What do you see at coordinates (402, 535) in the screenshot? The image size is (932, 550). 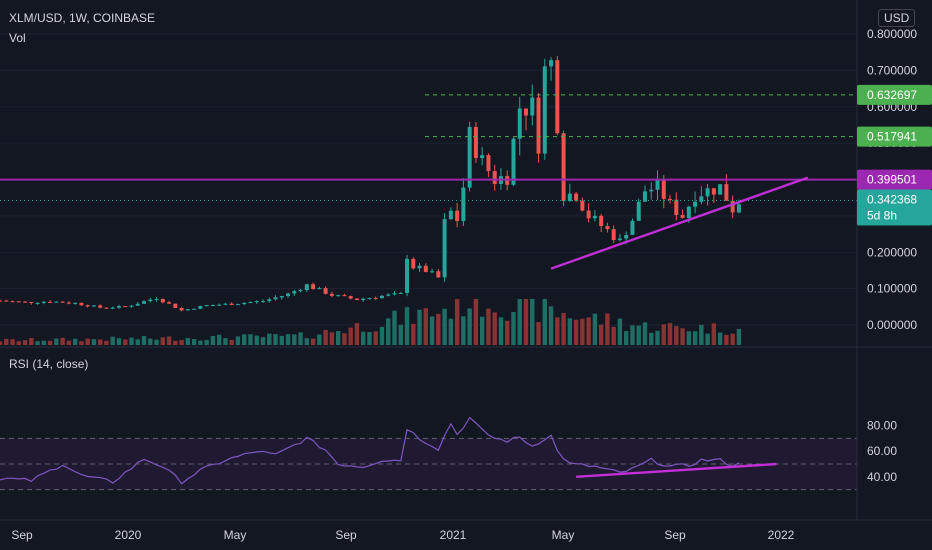 I see `time-axis: Sep 2020 May Sep 2021 May Sep 2022` at bounding box center [402, 535].